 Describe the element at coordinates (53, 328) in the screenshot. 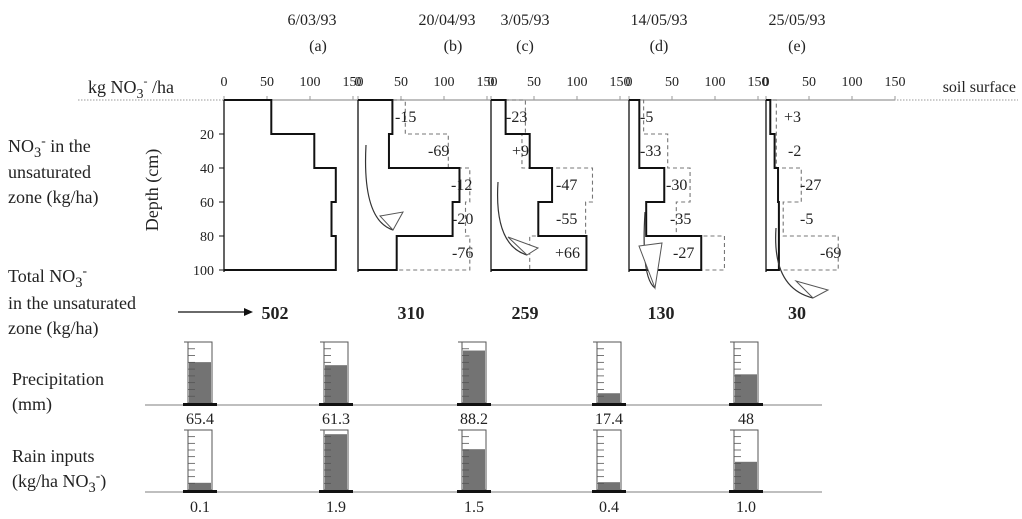

I see `total-label-line-3: zone (kg/ha)` at that location.